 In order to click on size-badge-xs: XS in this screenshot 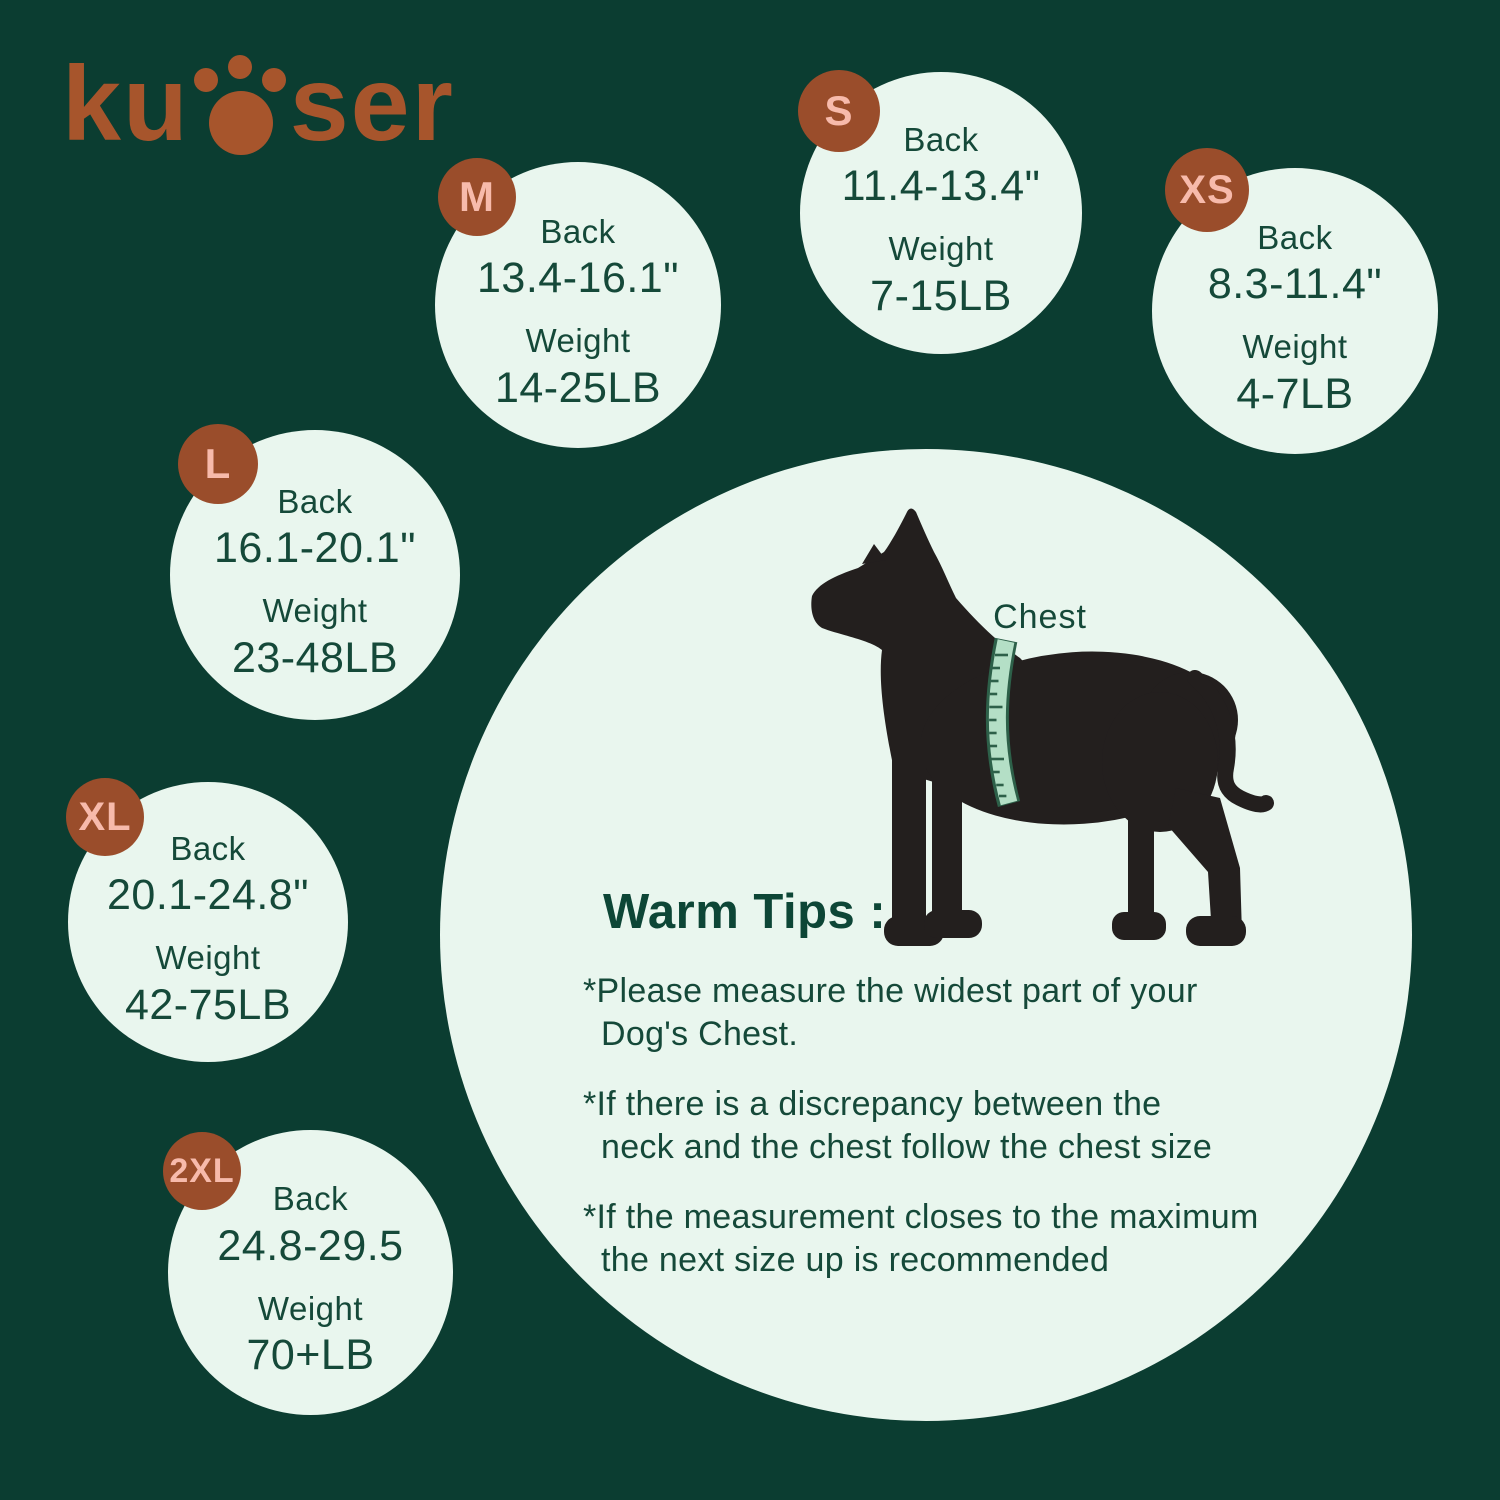, I will do `click(1207, 190)`.